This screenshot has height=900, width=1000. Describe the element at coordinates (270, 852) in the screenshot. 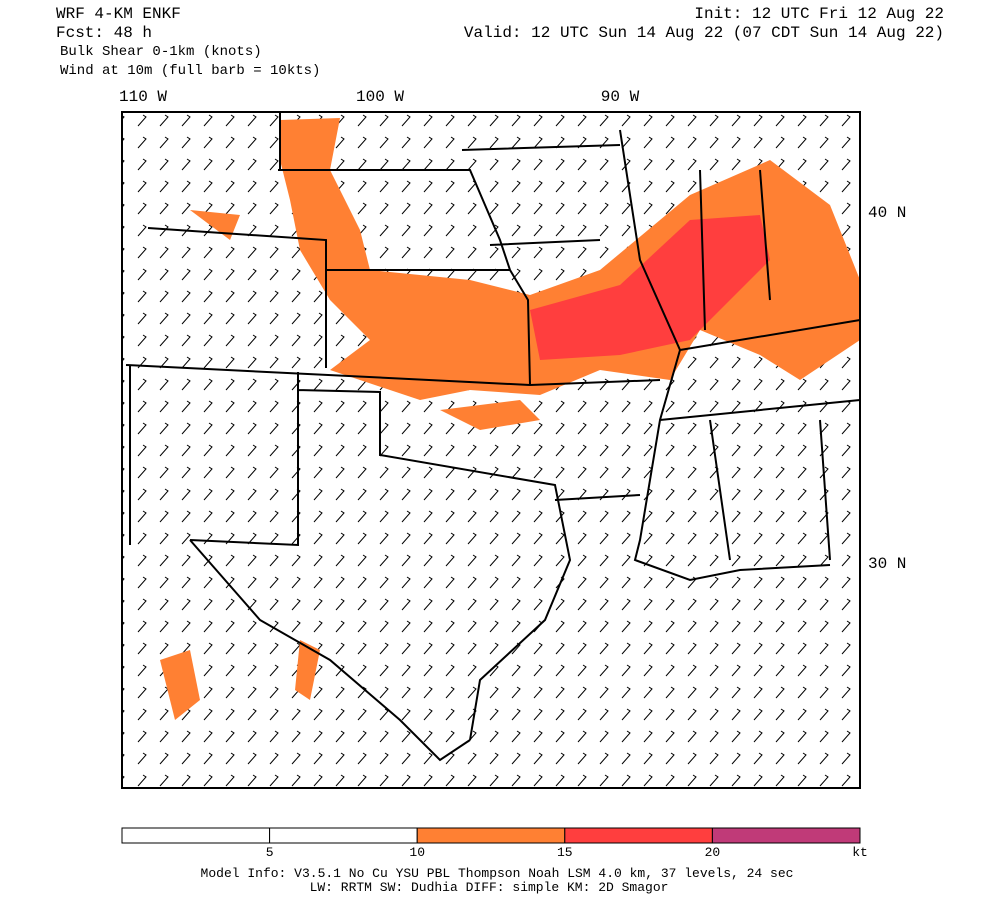

I see `colorbar-tick: 5` at that location.